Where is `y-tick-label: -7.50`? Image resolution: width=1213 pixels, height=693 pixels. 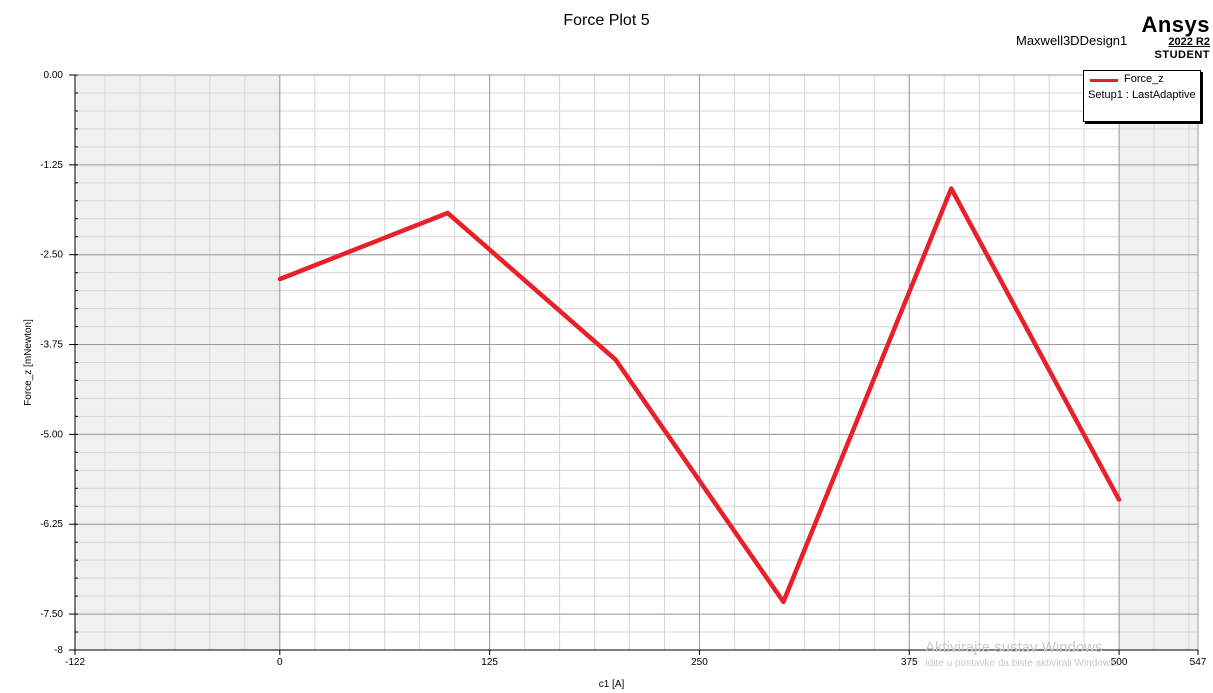 y-tick-label: -7.50 is located at coordinates (51, 614).